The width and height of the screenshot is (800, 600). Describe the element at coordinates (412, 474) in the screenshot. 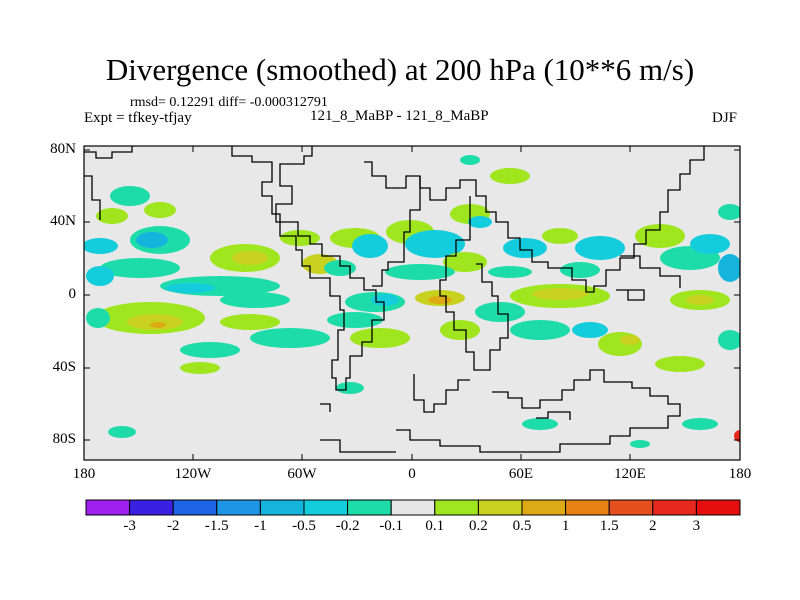

I see `lon-label: 0` at that location.